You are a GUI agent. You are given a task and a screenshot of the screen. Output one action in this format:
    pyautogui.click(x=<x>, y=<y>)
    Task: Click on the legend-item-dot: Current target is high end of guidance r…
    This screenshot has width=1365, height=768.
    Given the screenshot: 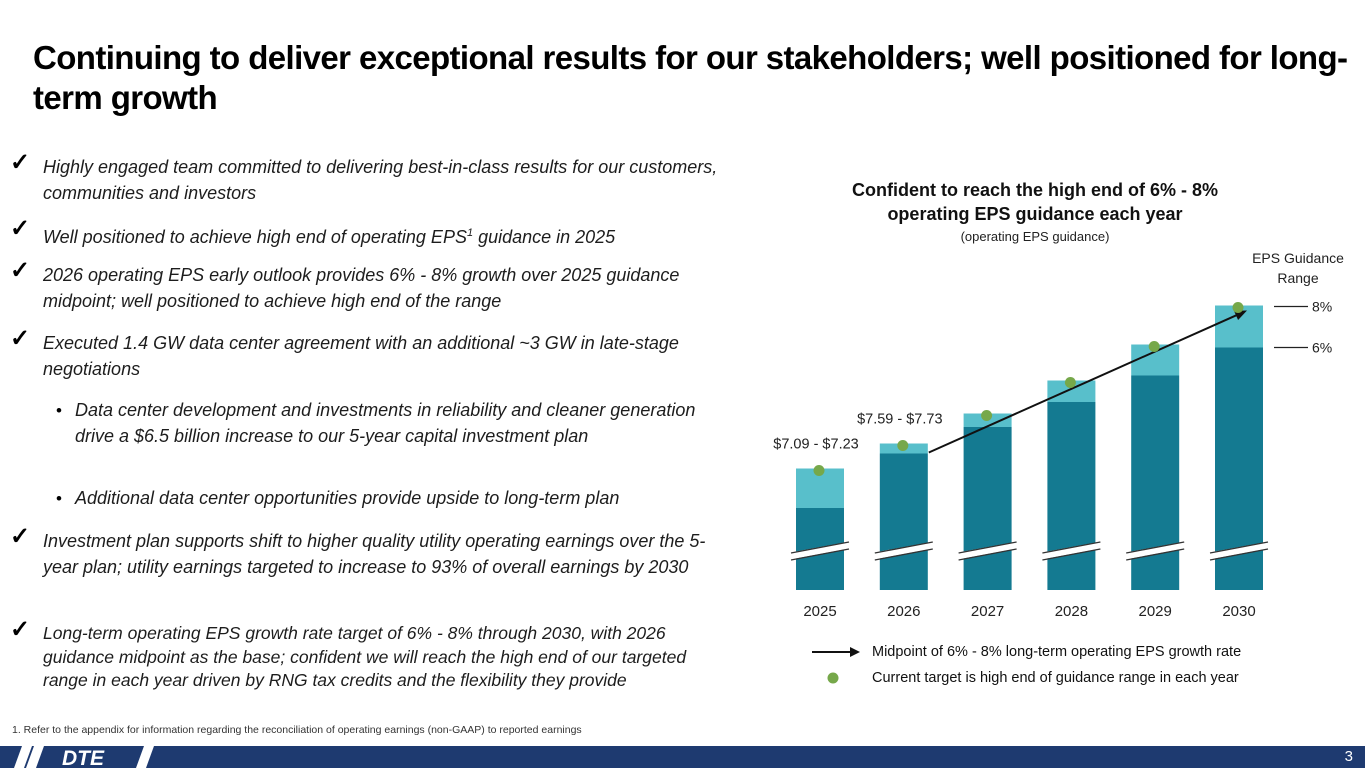 What is the action you would take?
    pyautogui.click(x=1070, y=678)
    